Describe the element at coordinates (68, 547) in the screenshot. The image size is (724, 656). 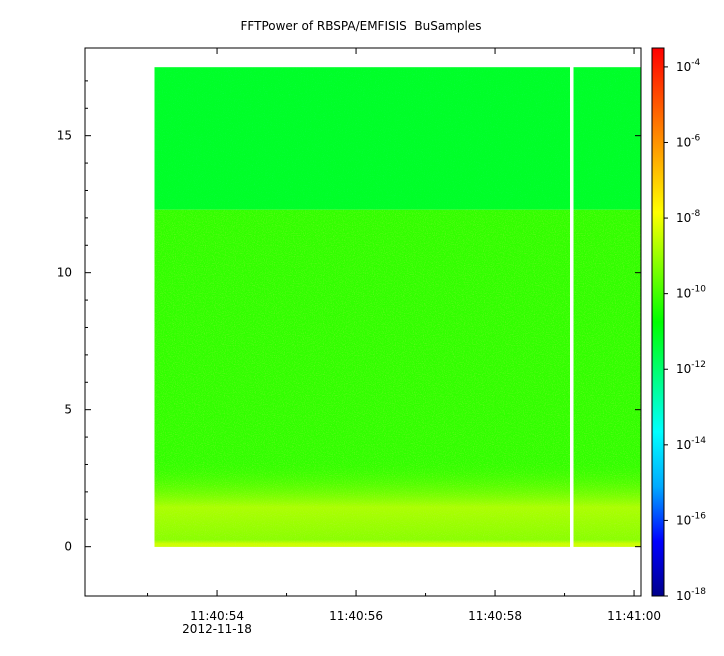
I see `y-tick-label: 0` at that location.